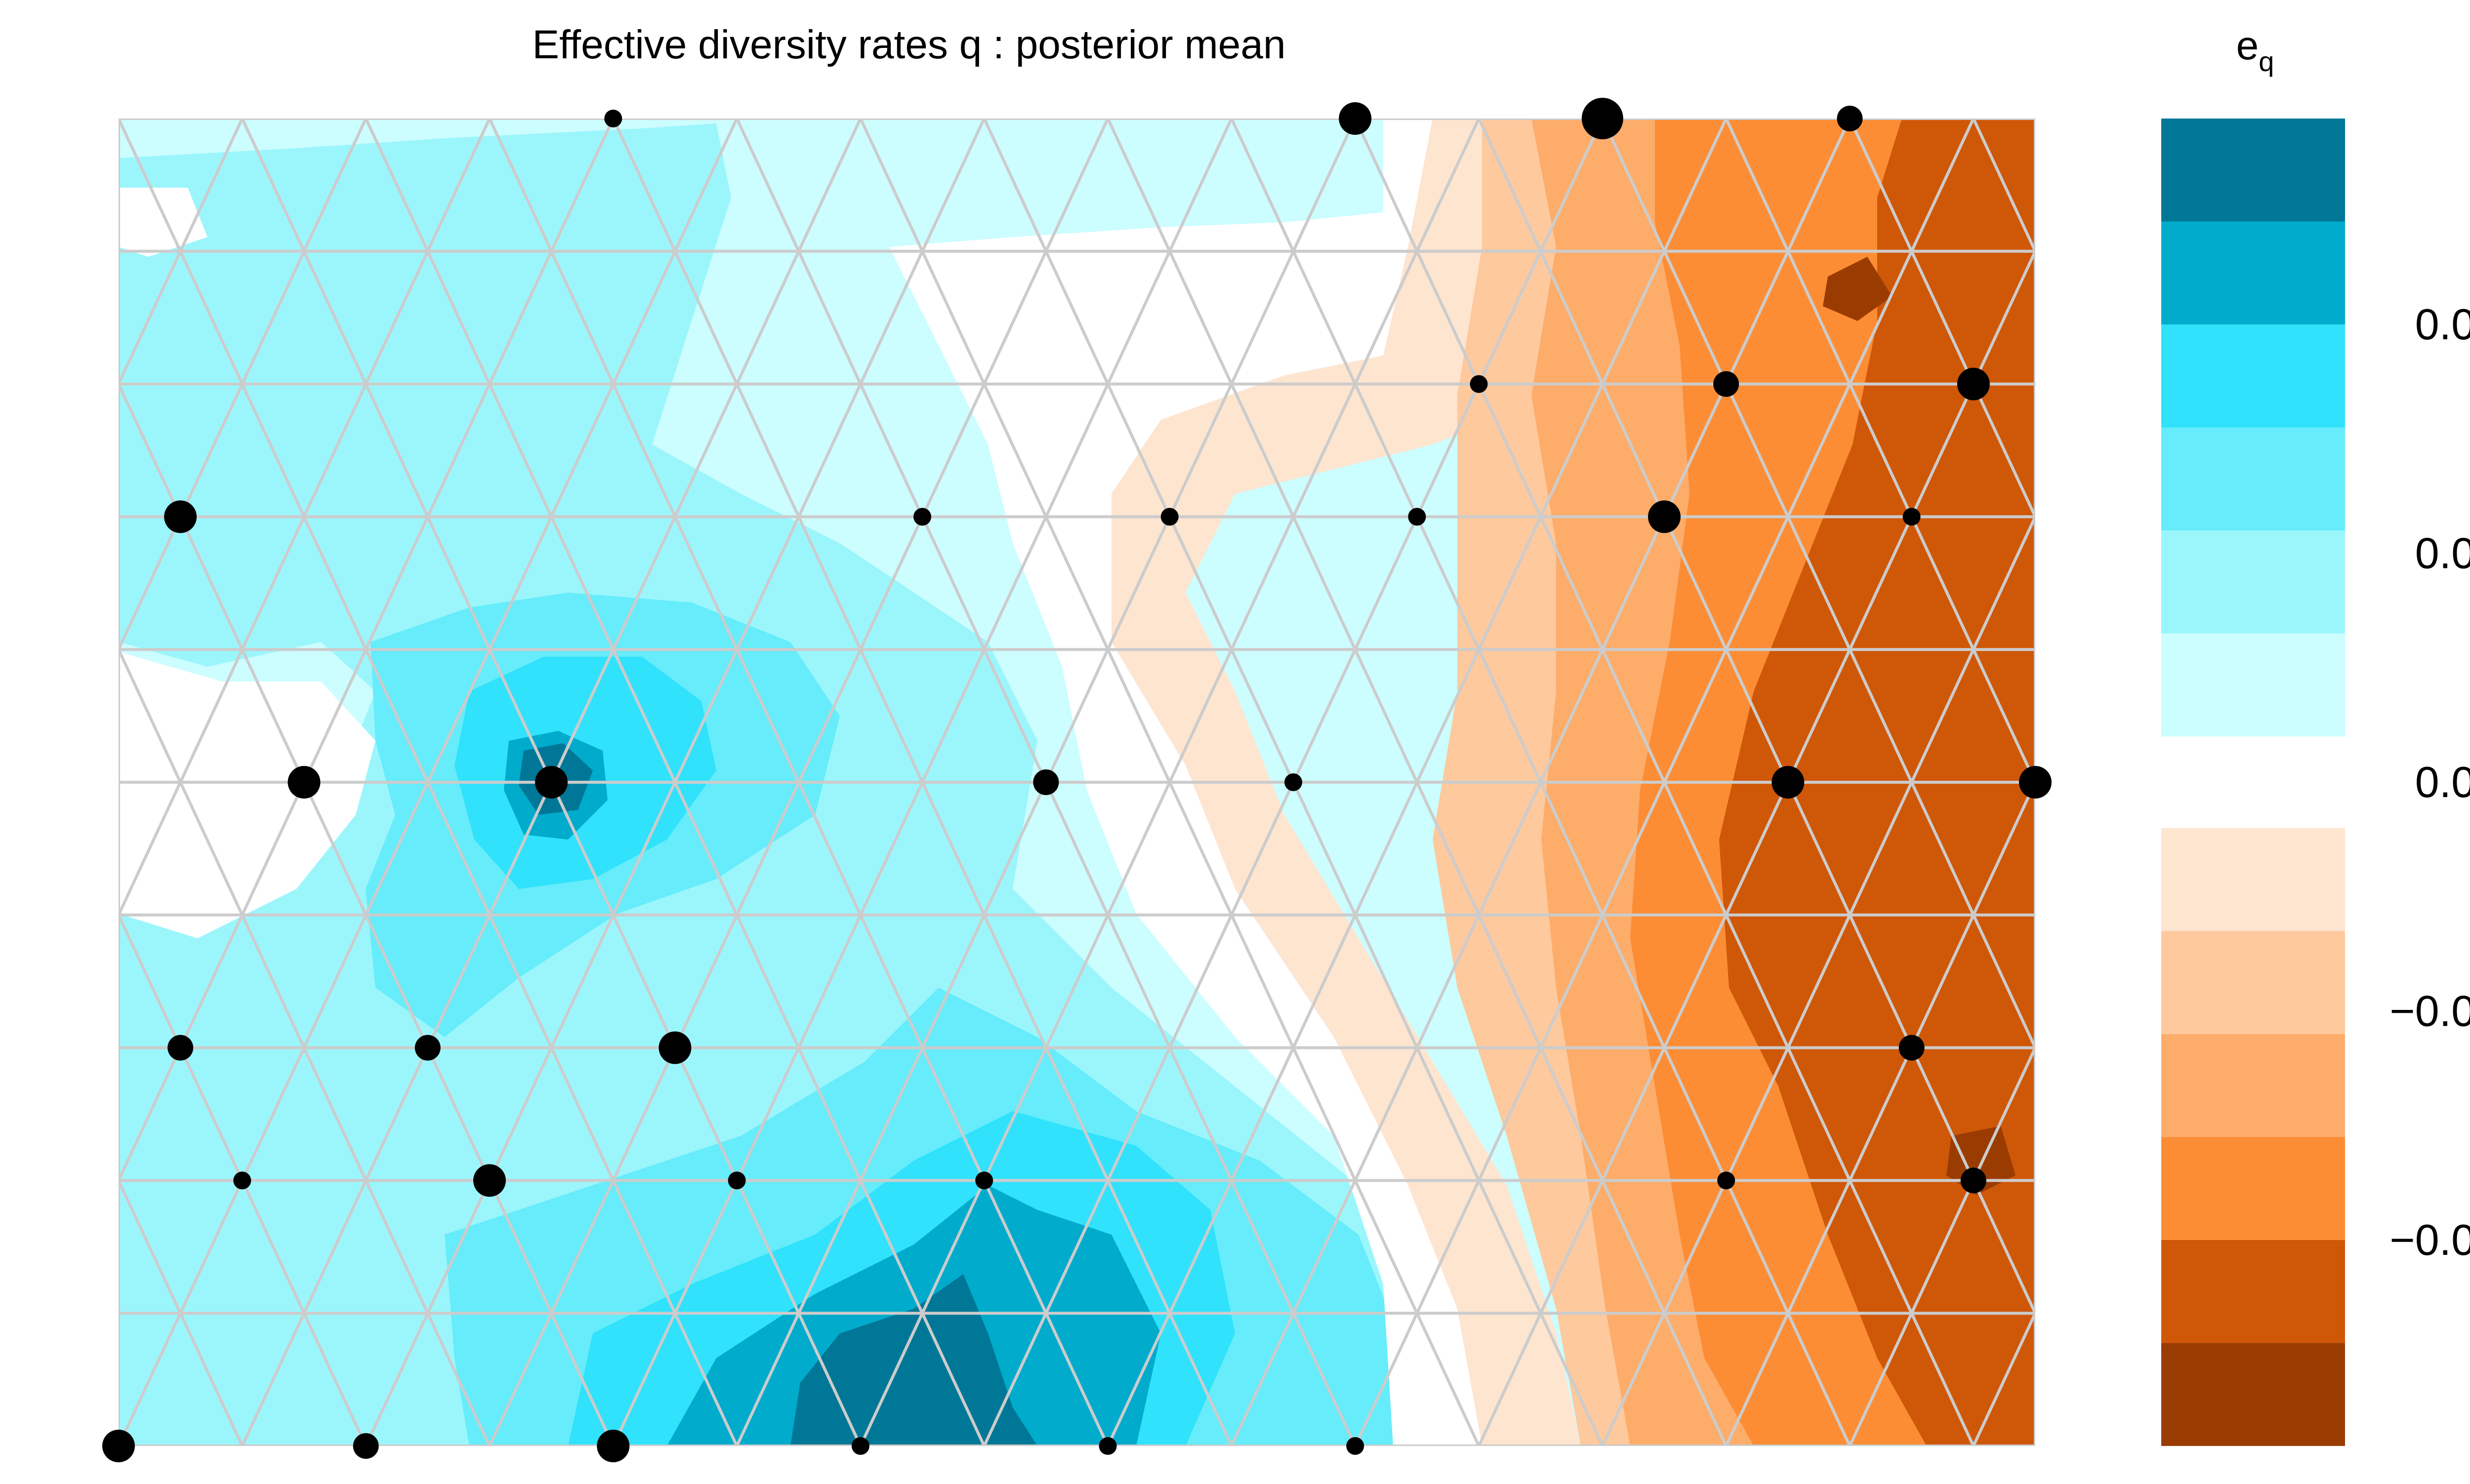 The image size is (2470, 1484). I want to click on legend-tick-label: −0.04, so click(2429, 1239).